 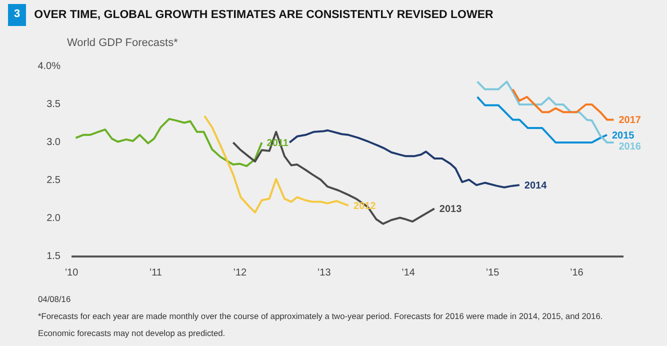 What do you see at coordinates (623, 136) in the screenshot?
I see `series-label: 2015` at bounding box center [623, 136].